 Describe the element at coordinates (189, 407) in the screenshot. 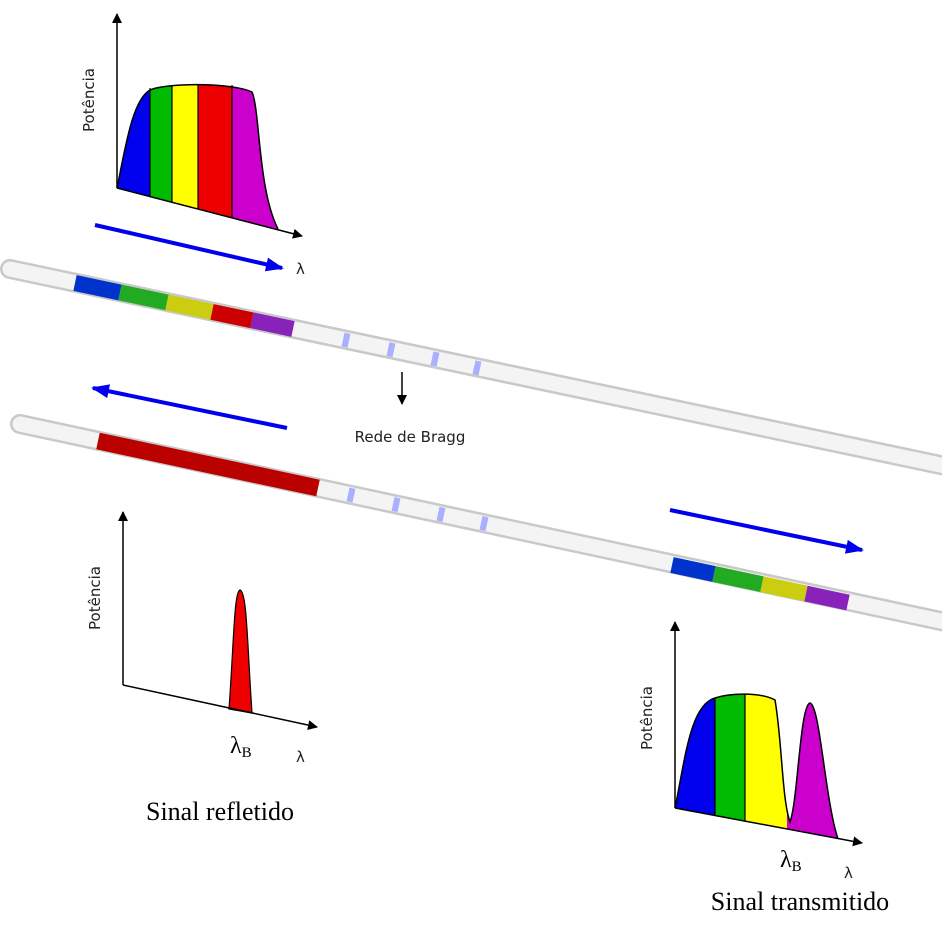

I see `arrow-reflected` at that location.